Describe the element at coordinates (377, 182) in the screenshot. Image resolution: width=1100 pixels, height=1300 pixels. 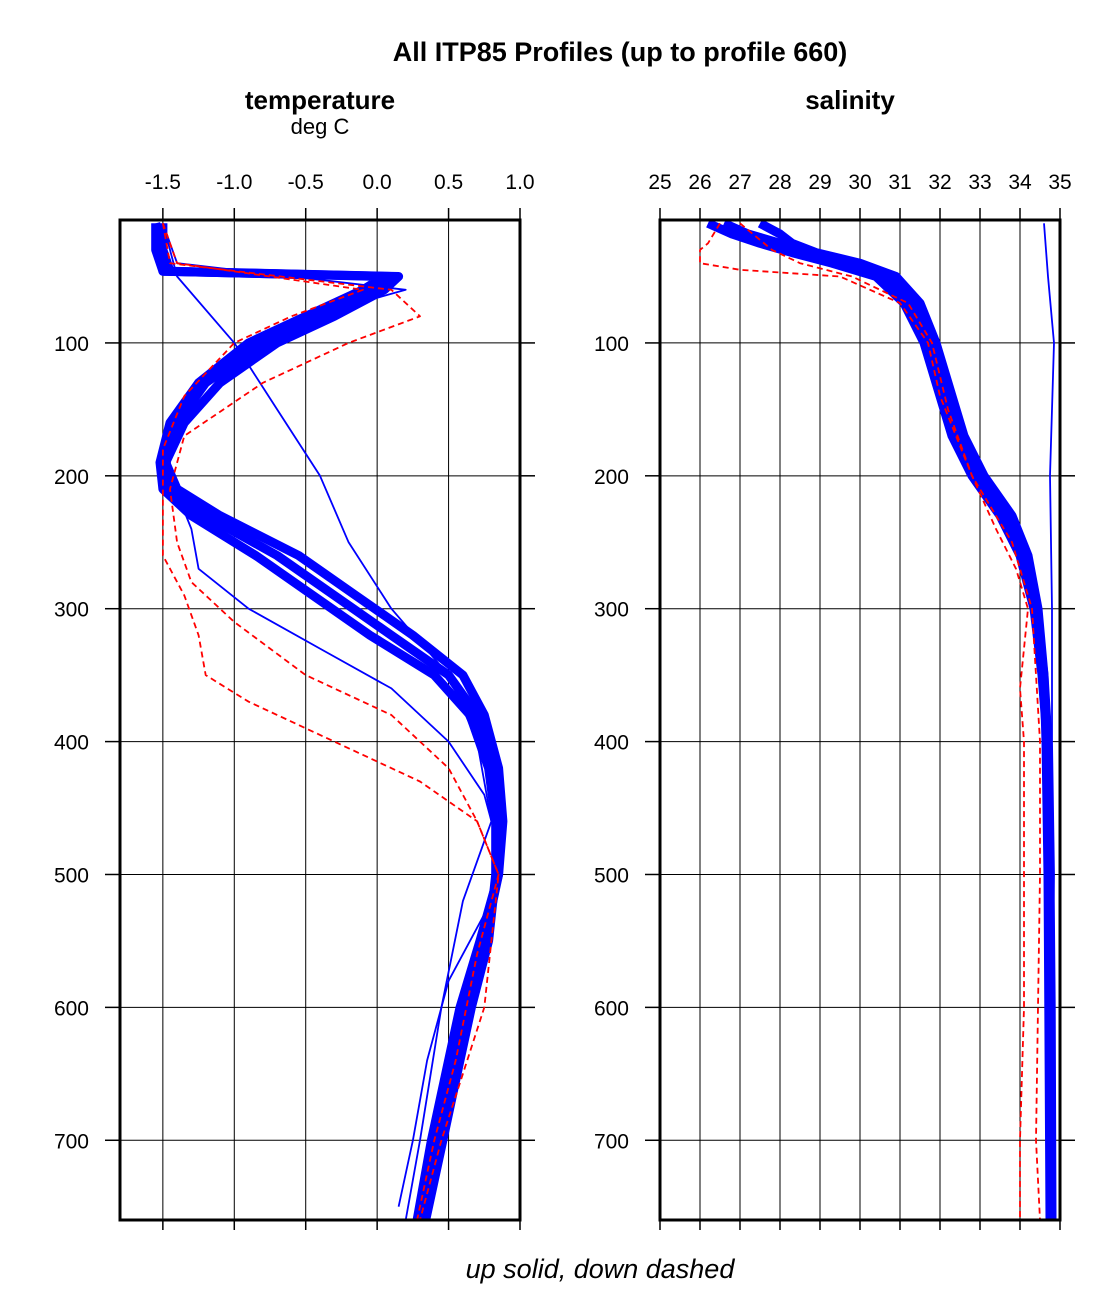
I see `x-tick-label: 0.0` at that location.